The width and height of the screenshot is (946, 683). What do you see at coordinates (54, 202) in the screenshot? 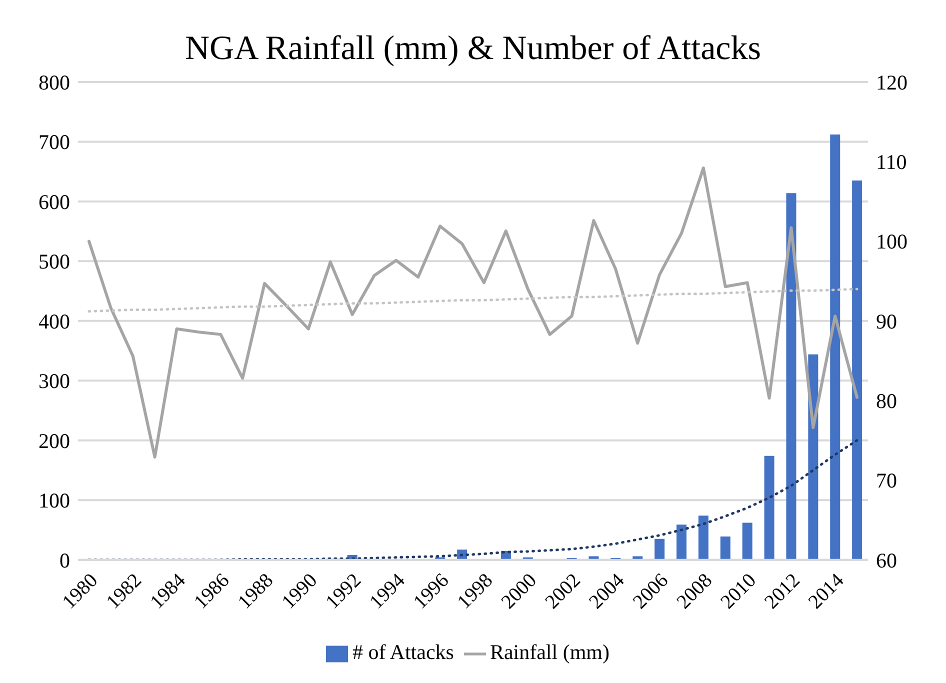
I see `y-tick-label: 600` at bounding box center [54, 202].